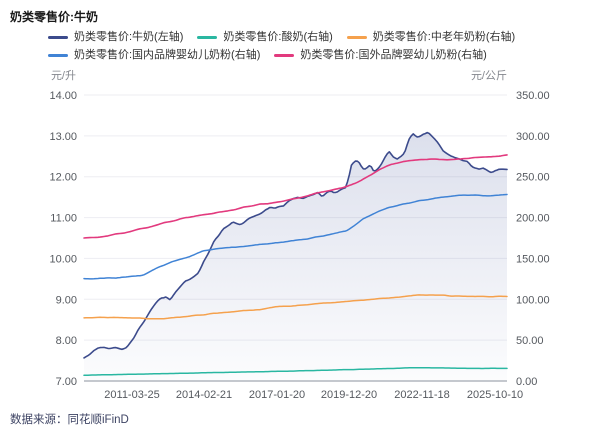 This screenshot has height=439, width=600. What do you see at coordinates (278, 37) in the screenshot?
I see `legend-label: 奶类零售价:酸奶(右轴)` at bounding box center [278, 37].